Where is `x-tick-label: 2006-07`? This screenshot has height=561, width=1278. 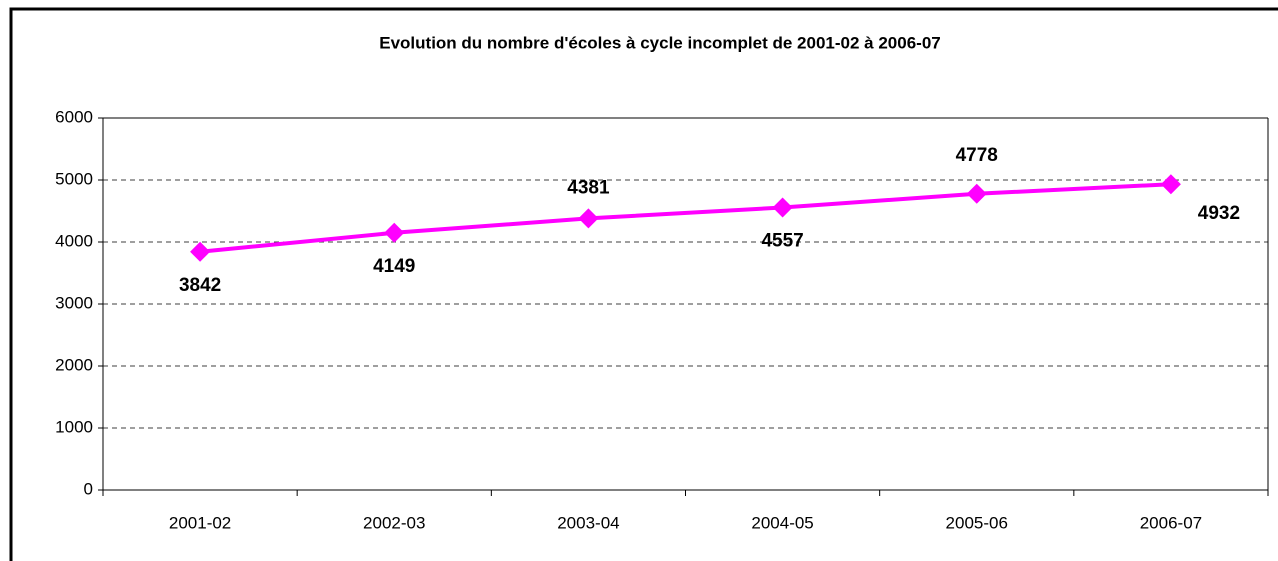
x-tick-label: 2006-07 is located at coordinates (1171, 522).